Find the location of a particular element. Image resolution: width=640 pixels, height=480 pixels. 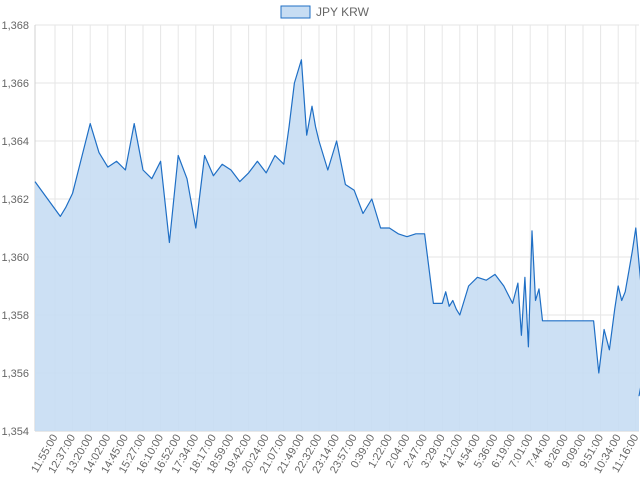

legend: JPY KRW is located at coordinates (325, 12).